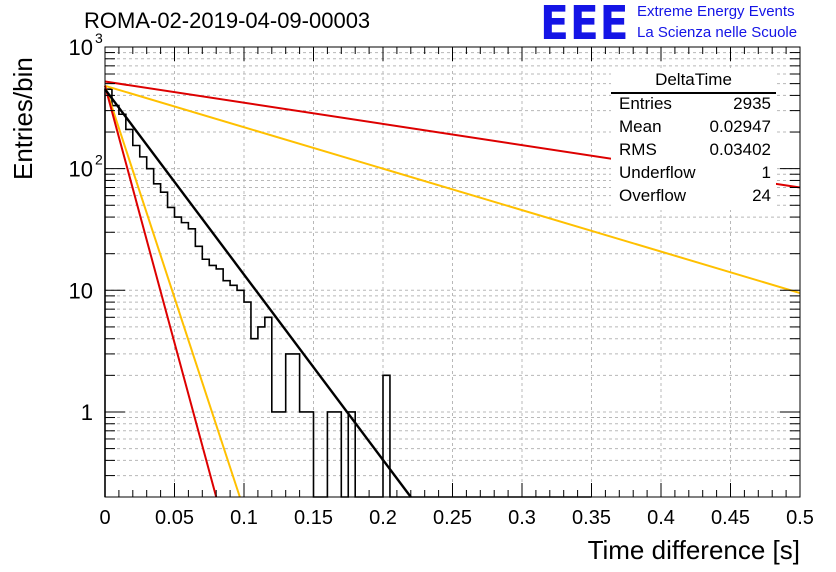 The height and width of the screenshot is (572, 836). Describe the element at coordinates (383, 518) in the screenshot. I see `x-tick-label: 0.2` at that location.